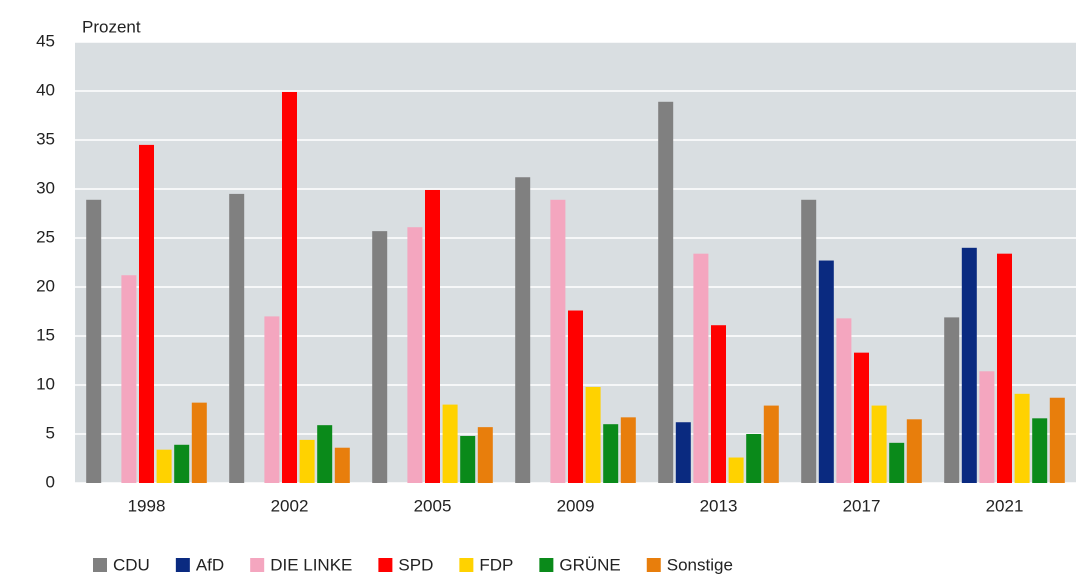 This screenshot has height=585, width=1080. What do you see at coordinates (210, 564) in the screenshot?
I see `legend-label: AfD` at bounding box center [210, 564].